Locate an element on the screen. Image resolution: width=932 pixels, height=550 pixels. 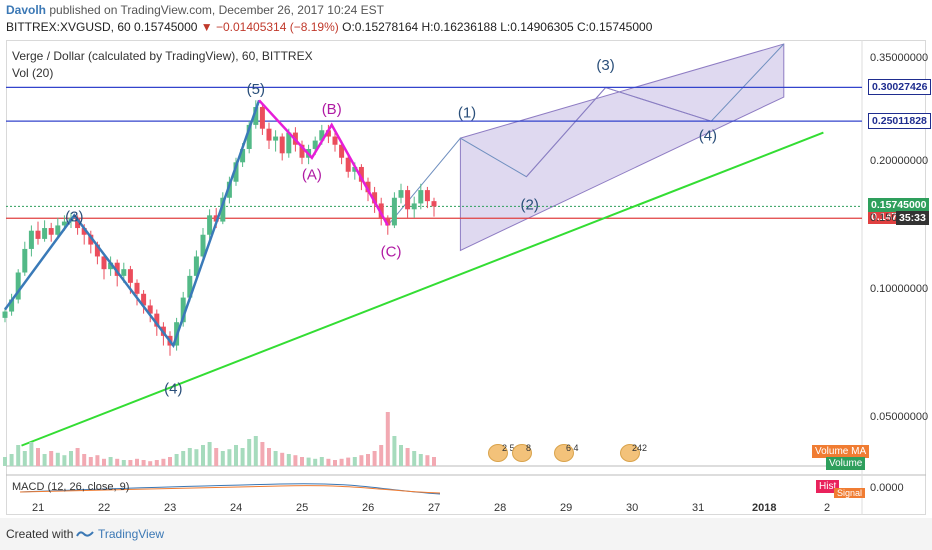
price-tick-label: 0.35000000 is located at coordinates (899, 58).